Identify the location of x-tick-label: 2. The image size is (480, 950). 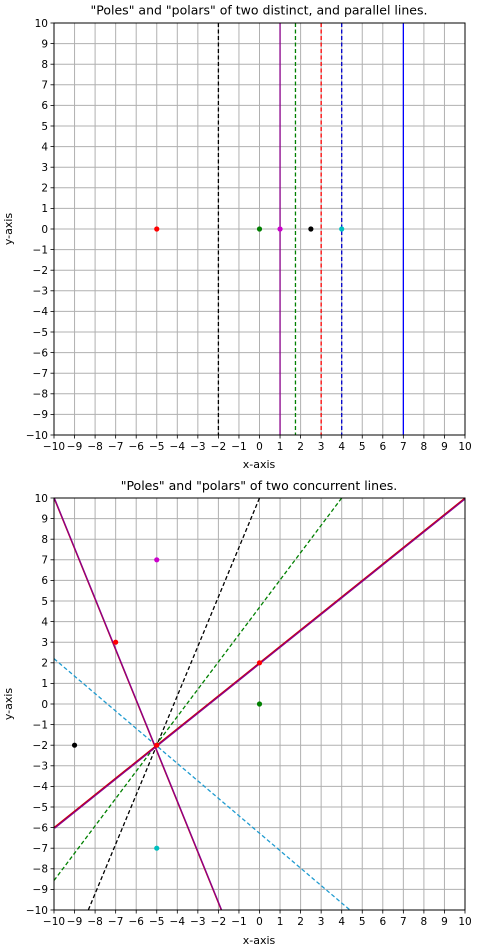
(300, 922).